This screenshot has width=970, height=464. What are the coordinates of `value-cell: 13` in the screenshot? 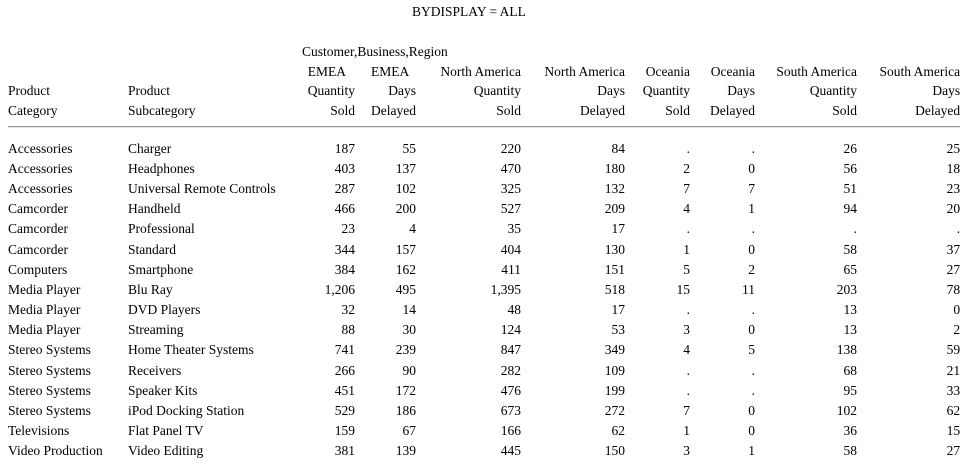 It's located at (850, 310).